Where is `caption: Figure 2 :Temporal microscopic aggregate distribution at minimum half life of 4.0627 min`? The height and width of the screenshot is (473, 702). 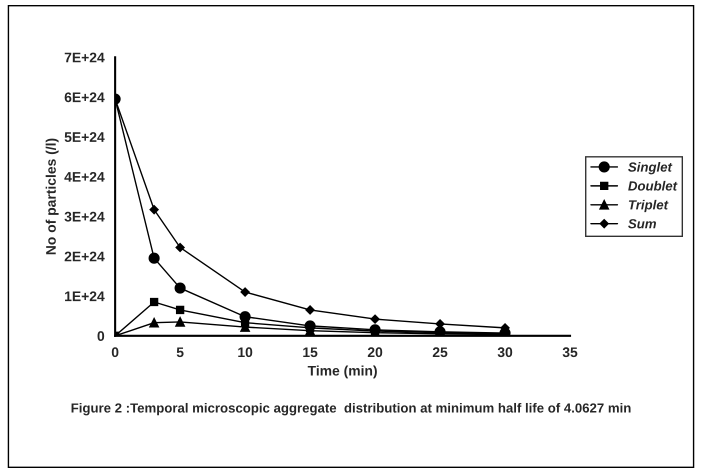
caption: Figure 2 :Temporal microscopic aggregate distribution at minimum half life of 4.0627 min is located at coordinates (351, 409).